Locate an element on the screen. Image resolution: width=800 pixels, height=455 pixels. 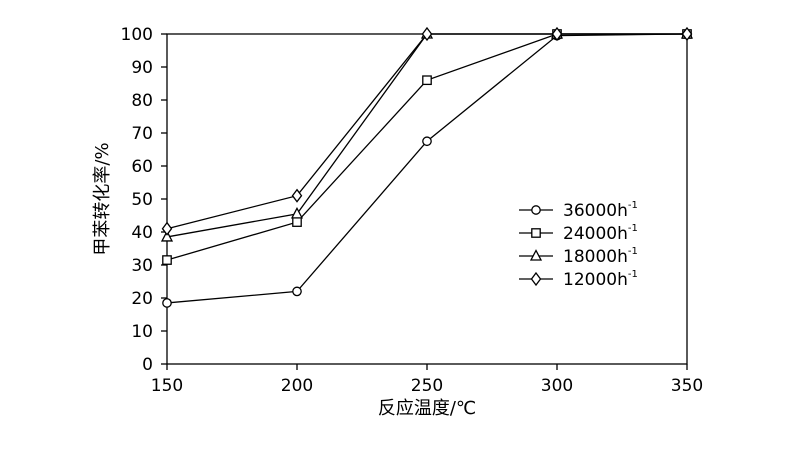
y-tick-label: 30 is located at coordinates (142, 266).